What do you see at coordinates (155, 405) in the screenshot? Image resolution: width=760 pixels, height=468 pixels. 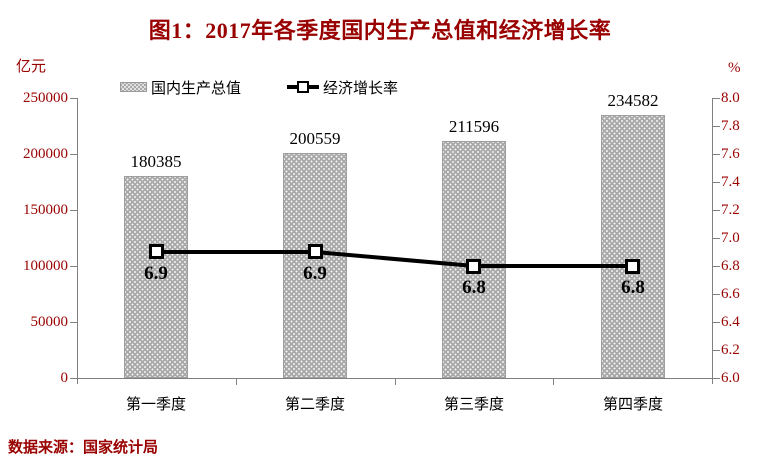 I see `x-axis-category-label: 第一季度` at bounding box center [155, 405].